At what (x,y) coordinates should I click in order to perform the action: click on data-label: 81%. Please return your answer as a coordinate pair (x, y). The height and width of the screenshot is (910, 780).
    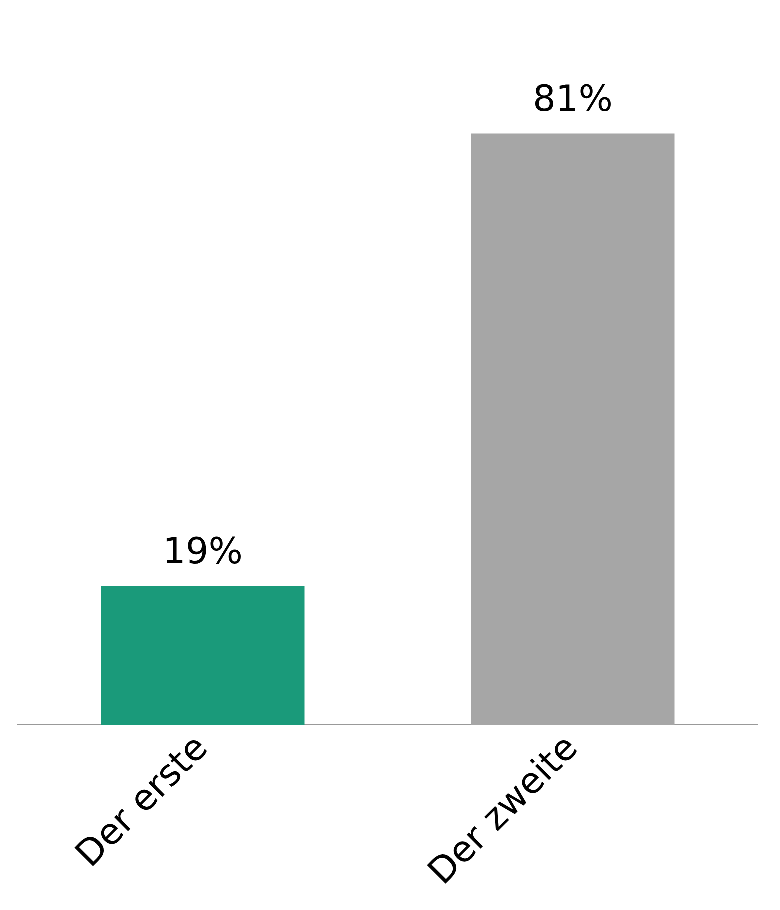
    Looking at the image, I should click on (573, 99).